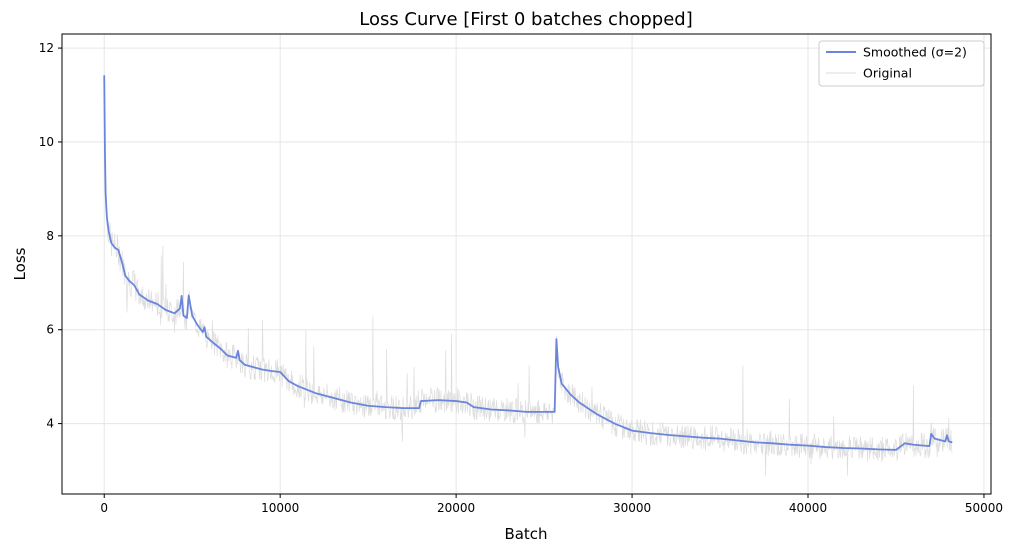  Describe the element at coordinates (551, 504) in the screenshot. I see `x-axis-ticks: 0 10000 20000 30000 40000 50000` at that location.